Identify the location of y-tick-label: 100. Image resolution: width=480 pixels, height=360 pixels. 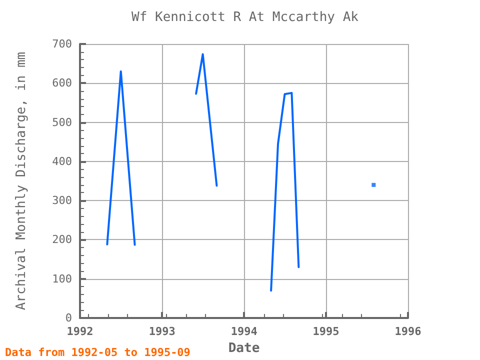
(62, 279).